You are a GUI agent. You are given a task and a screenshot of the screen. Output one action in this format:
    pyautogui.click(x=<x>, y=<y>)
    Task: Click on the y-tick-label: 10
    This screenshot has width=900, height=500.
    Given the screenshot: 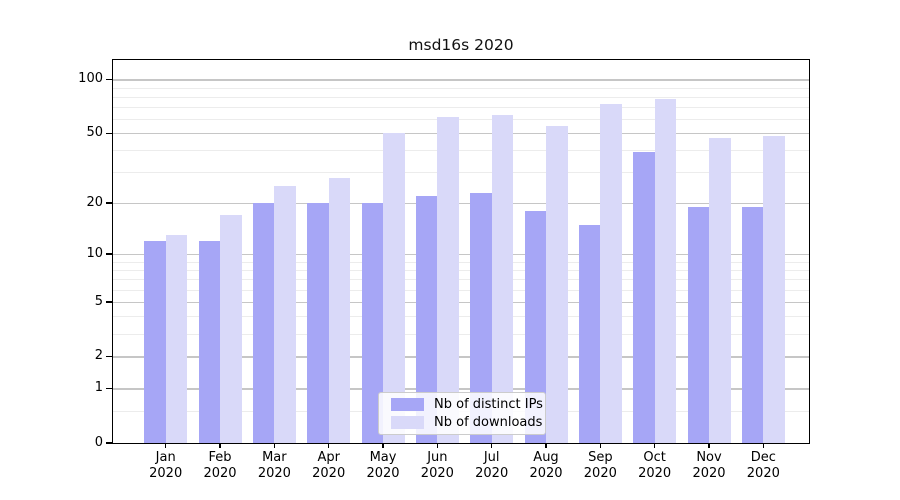 What is the action you would take?
    pyautogui.click(x=94, y=254)
    